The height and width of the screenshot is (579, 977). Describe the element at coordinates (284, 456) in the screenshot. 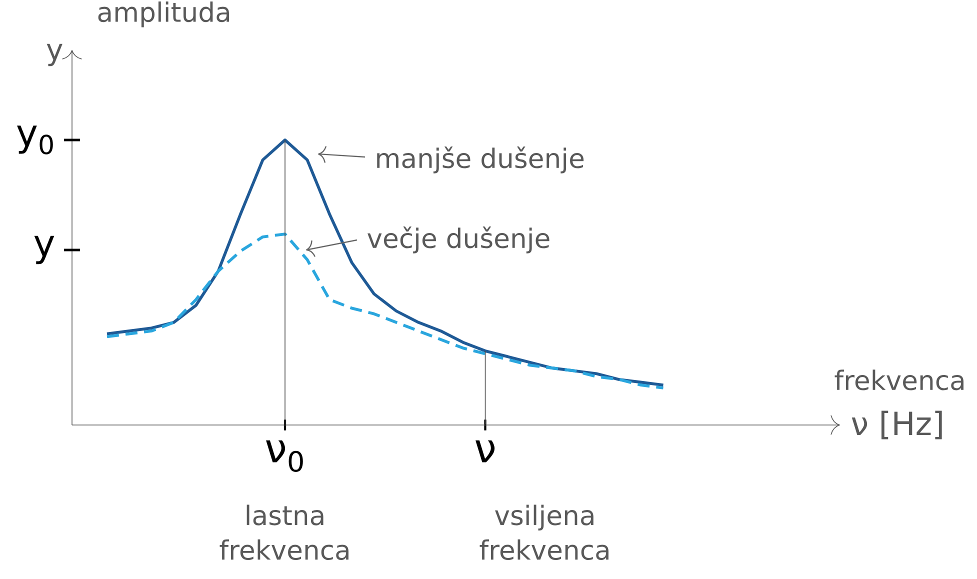

I see `x-tick-label: ν$_{0}$` at that location.